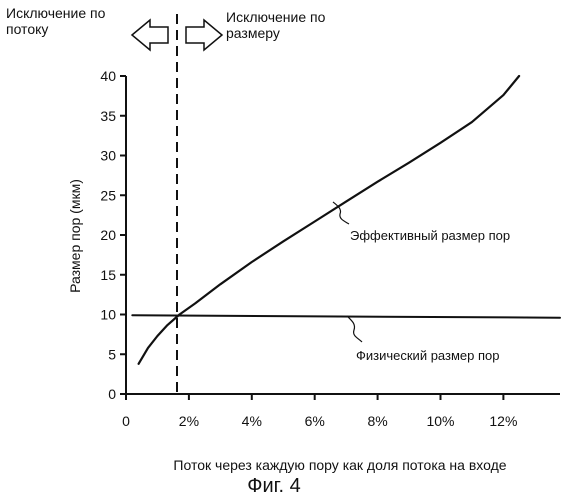 The height and width of the screenshot is (500, 566). I want to click on left-arrow-icon, so click(150, 35).